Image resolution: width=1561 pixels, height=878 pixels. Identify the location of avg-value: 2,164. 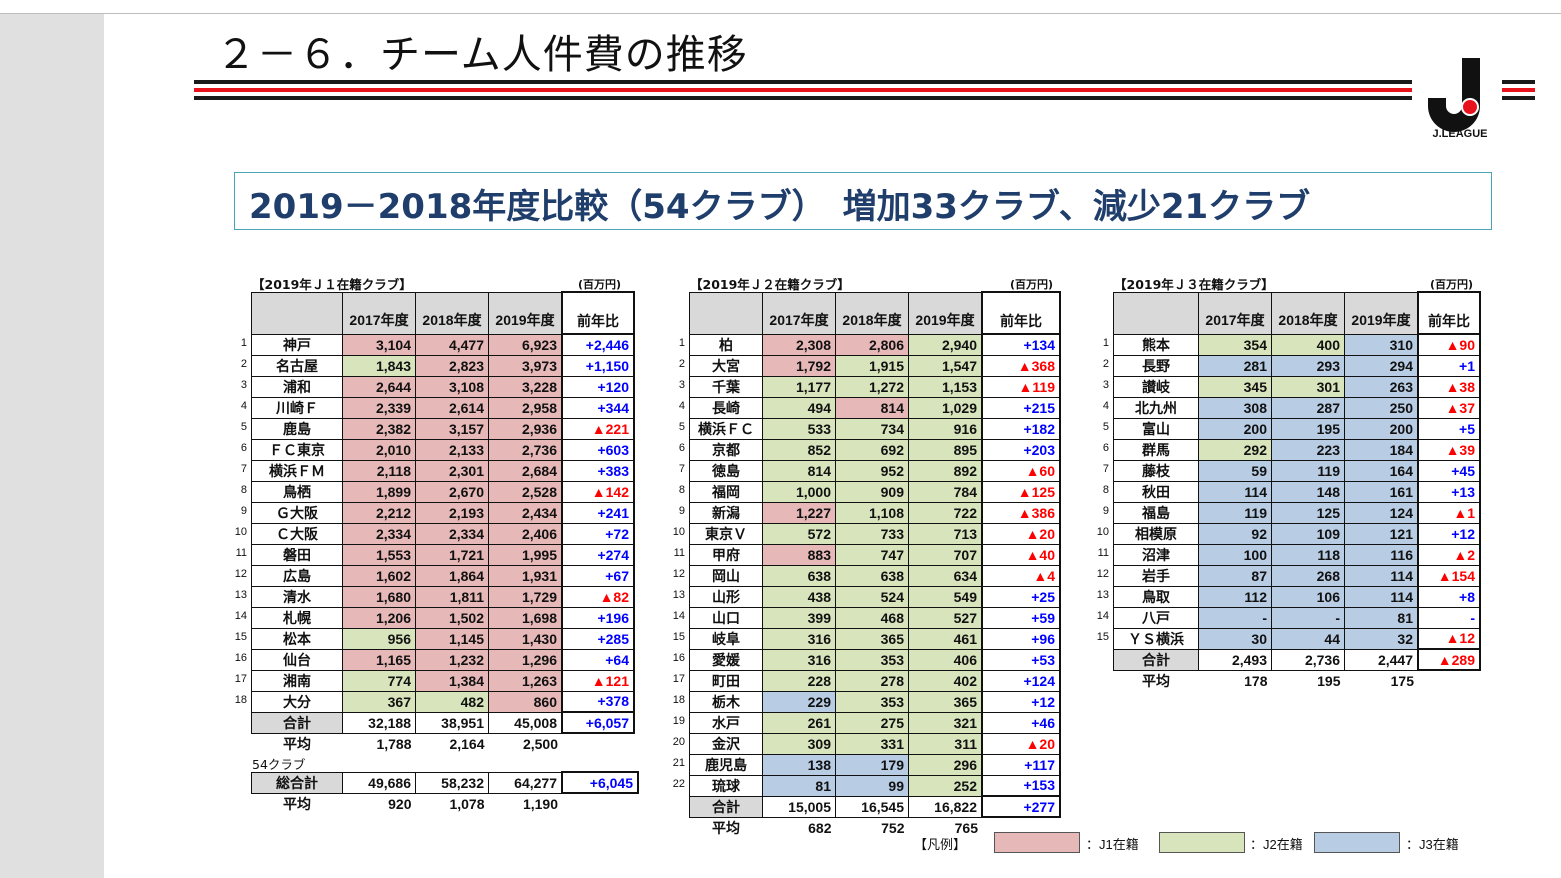
(452, 743).